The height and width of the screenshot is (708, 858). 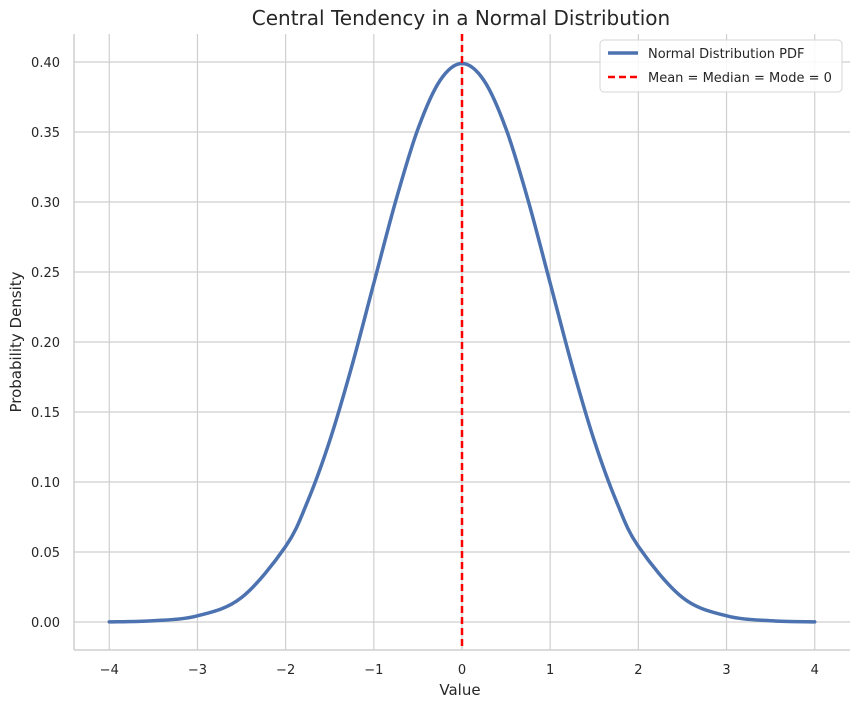 I want to click on x-tick-label: −3, so click(x=197, y=670).